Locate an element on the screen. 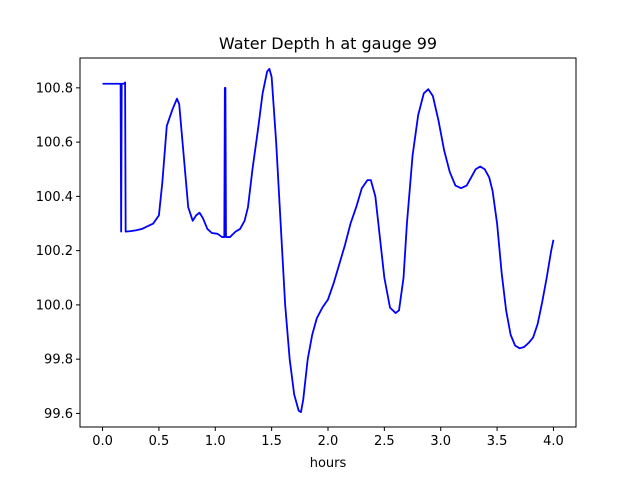  x-axis-label: hours is located at coordinates (328, 463).